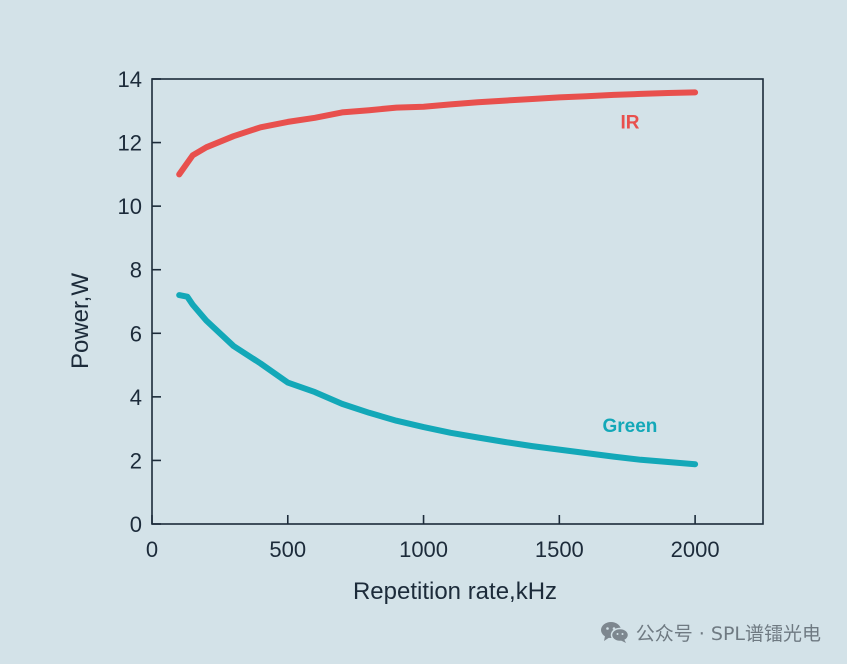 This screenshot has width=847, height=664. I want to click on x-axis: 0 500 1000 1500 2000, so click(433, 538).